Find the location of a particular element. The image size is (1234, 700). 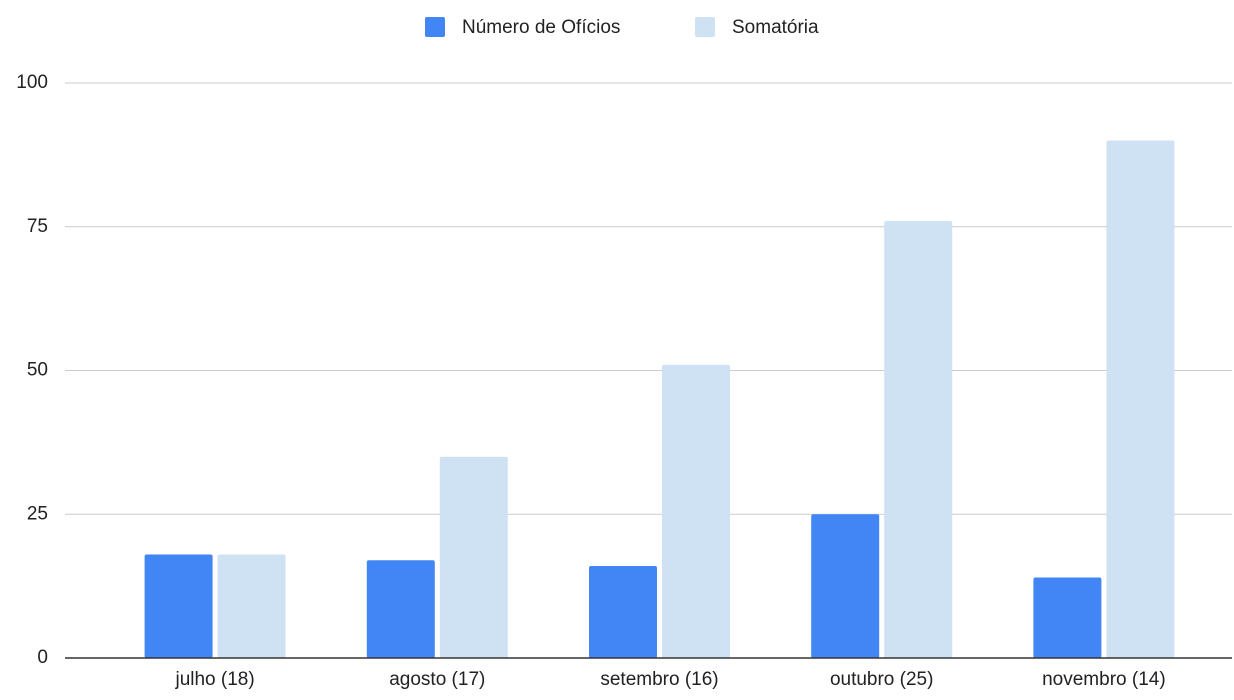

y-tick-label: 25 is located at coordinates (37, 513).